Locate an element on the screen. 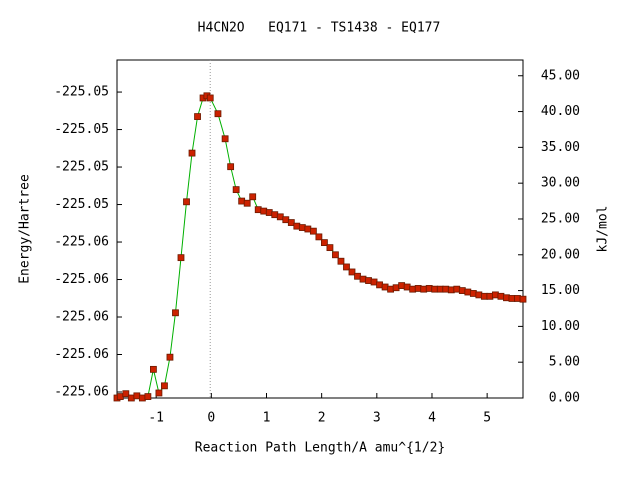 The width and height of the screenshot is (640, 480). x-tick-label: 1 is located at coordinates (267, 418).